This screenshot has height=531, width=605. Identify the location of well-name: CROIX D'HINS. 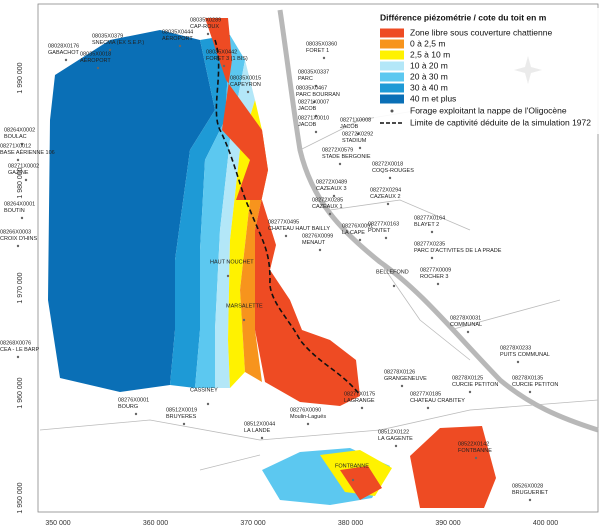
(18, 239).